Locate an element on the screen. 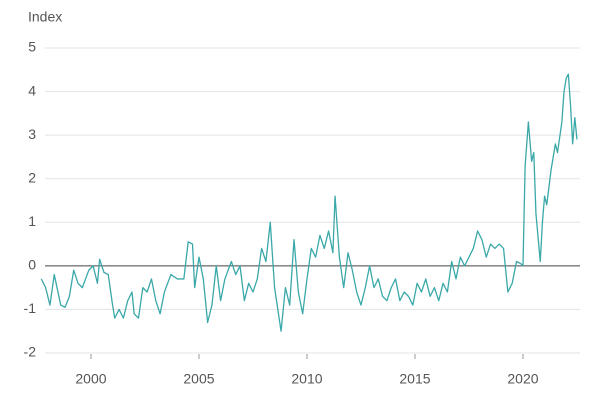  y-tick-label: 0 is located at coordinates (32, 265).